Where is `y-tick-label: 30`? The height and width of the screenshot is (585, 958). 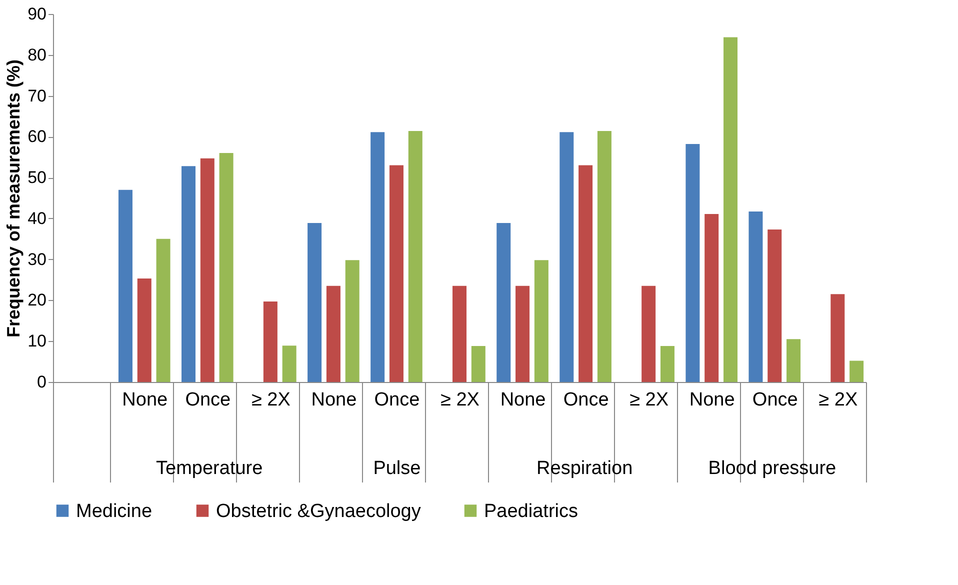 y-tick-label: 30 is located at coordinates (37, 259).